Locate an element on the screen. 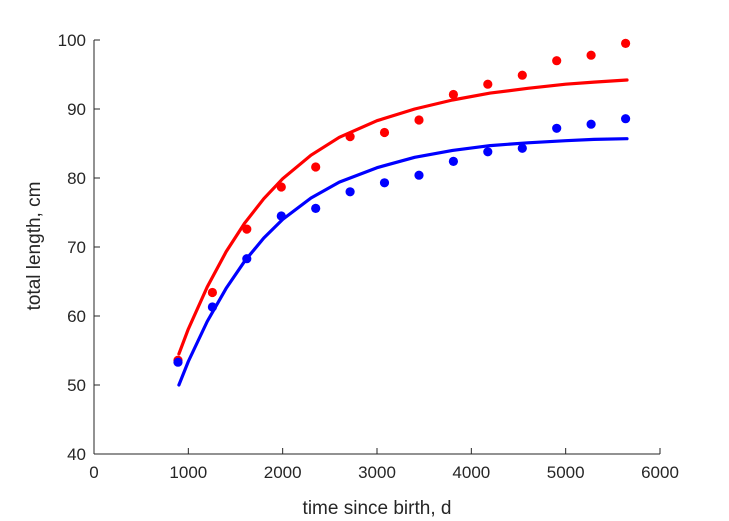 The image size is (729, 521). y-tick-label: 80 is located at coordinates (76, 178).